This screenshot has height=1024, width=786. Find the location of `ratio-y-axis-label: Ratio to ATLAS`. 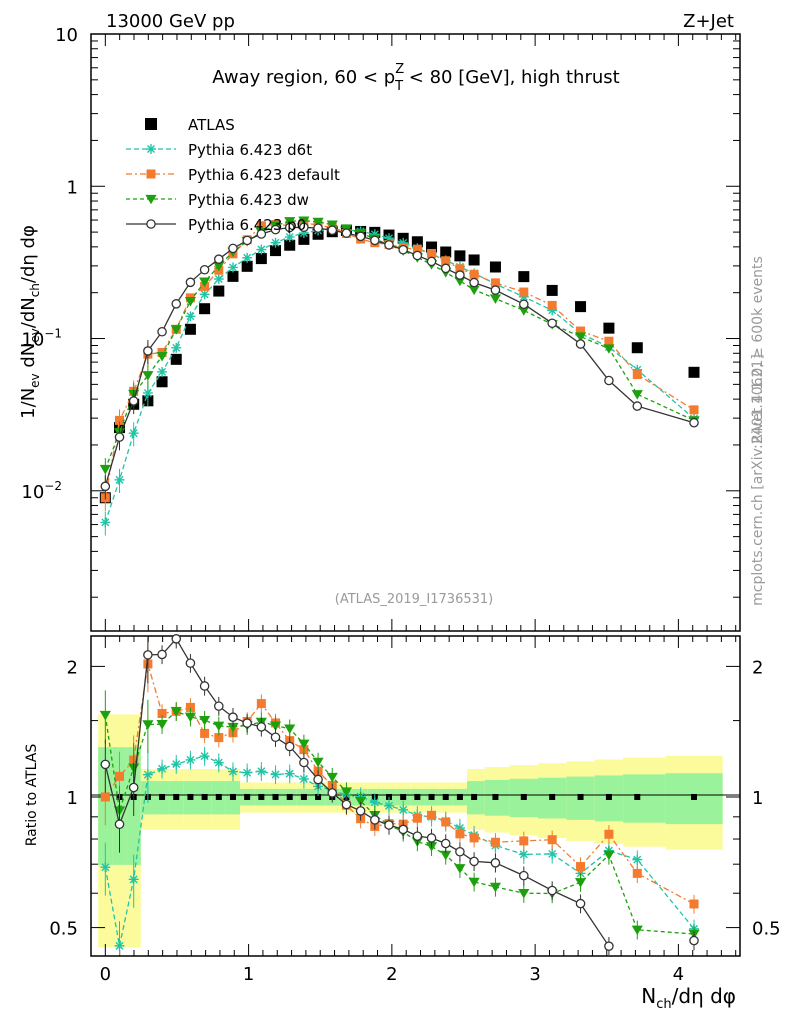

ratio-y-axis-label: Ratio to ATLAS is located at coordinates (32, 795).